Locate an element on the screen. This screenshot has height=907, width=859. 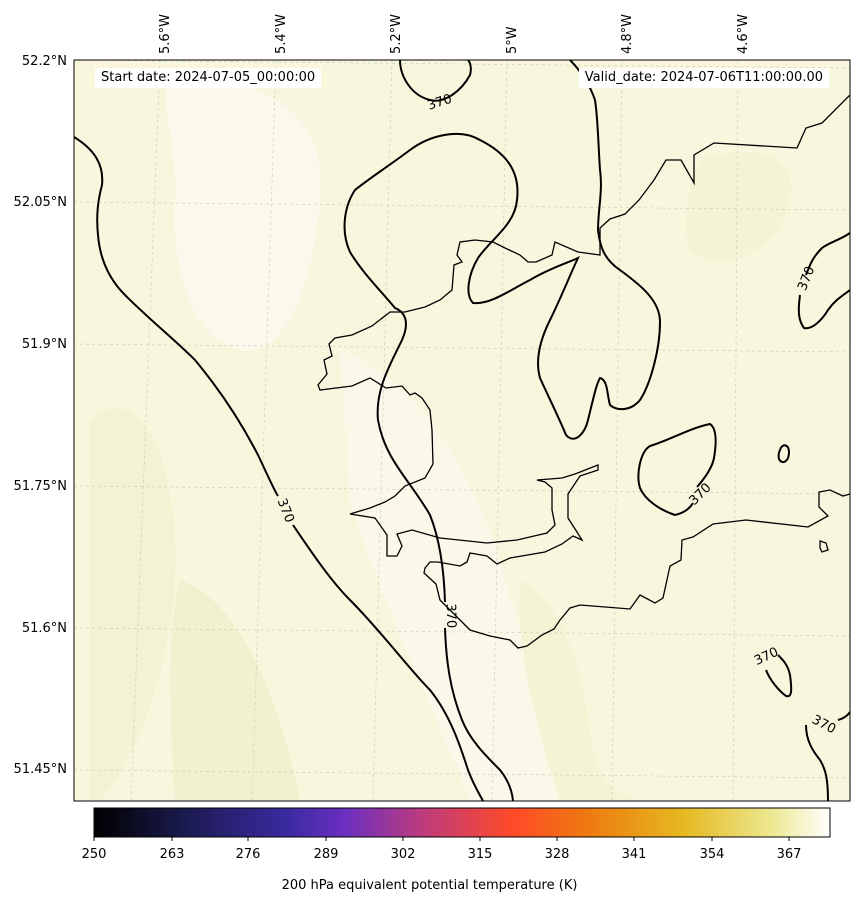
colorbar-tick-label: 341 is located at coordinates (634, 854).